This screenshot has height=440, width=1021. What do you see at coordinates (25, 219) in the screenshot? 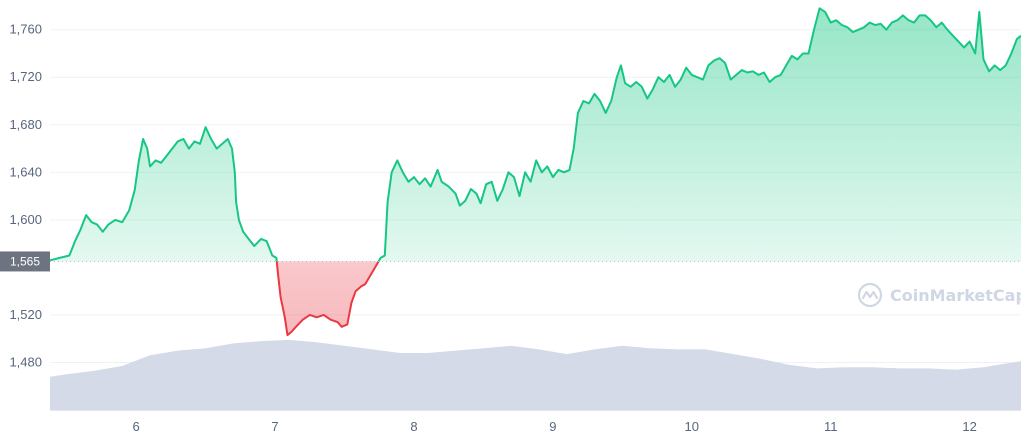
I see `y-tick-label: 1,600` at bounding box center [25, 219].